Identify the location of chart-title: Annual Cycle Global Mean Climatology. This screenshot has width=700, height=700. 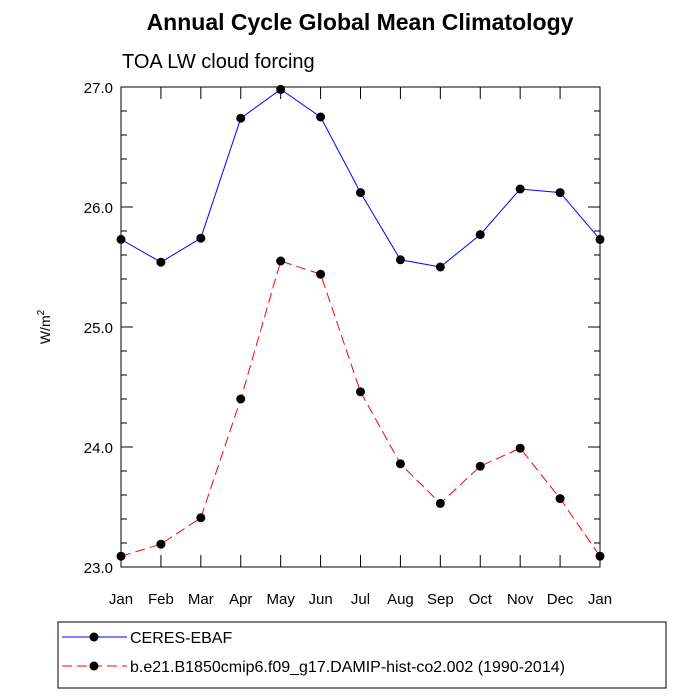
(360, 22).